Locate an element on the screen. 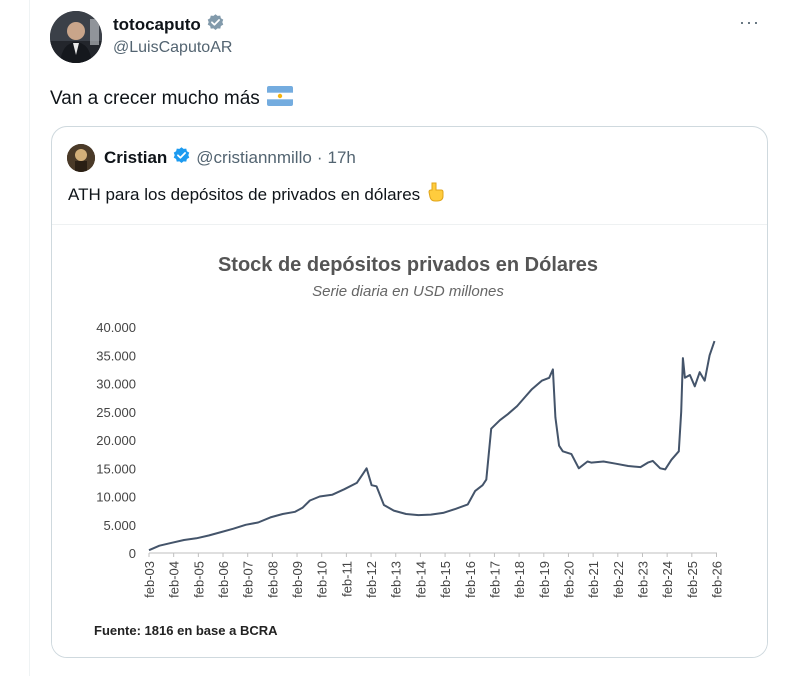  x-tick-label: feb-12 is located at coordinates (371, 579).